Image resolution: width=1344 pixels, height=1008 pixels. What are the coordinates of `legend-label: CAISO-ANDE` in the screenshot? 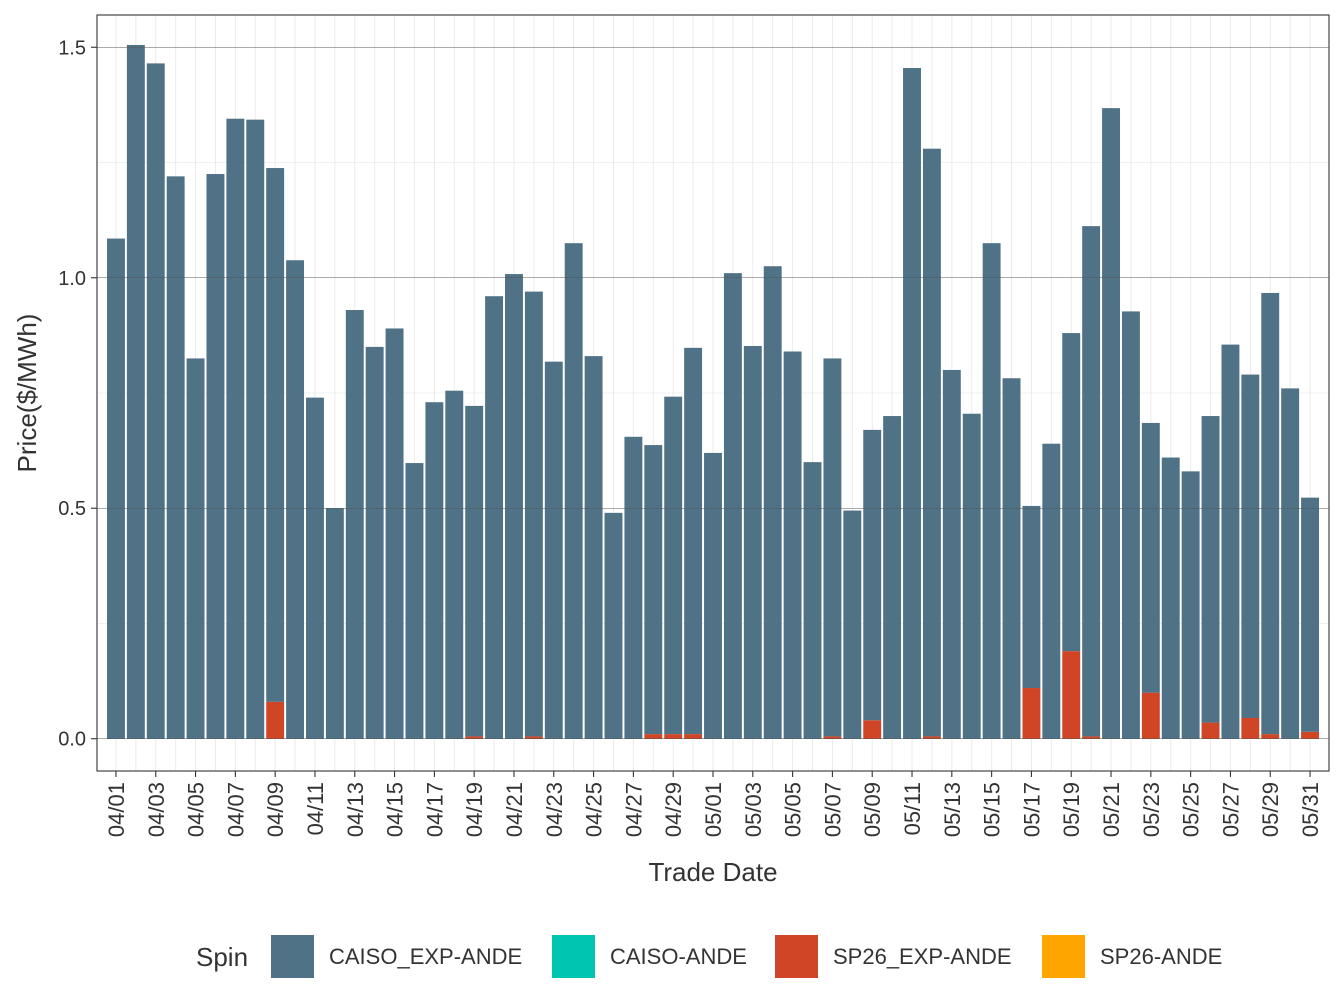 It's located at (678, 956).